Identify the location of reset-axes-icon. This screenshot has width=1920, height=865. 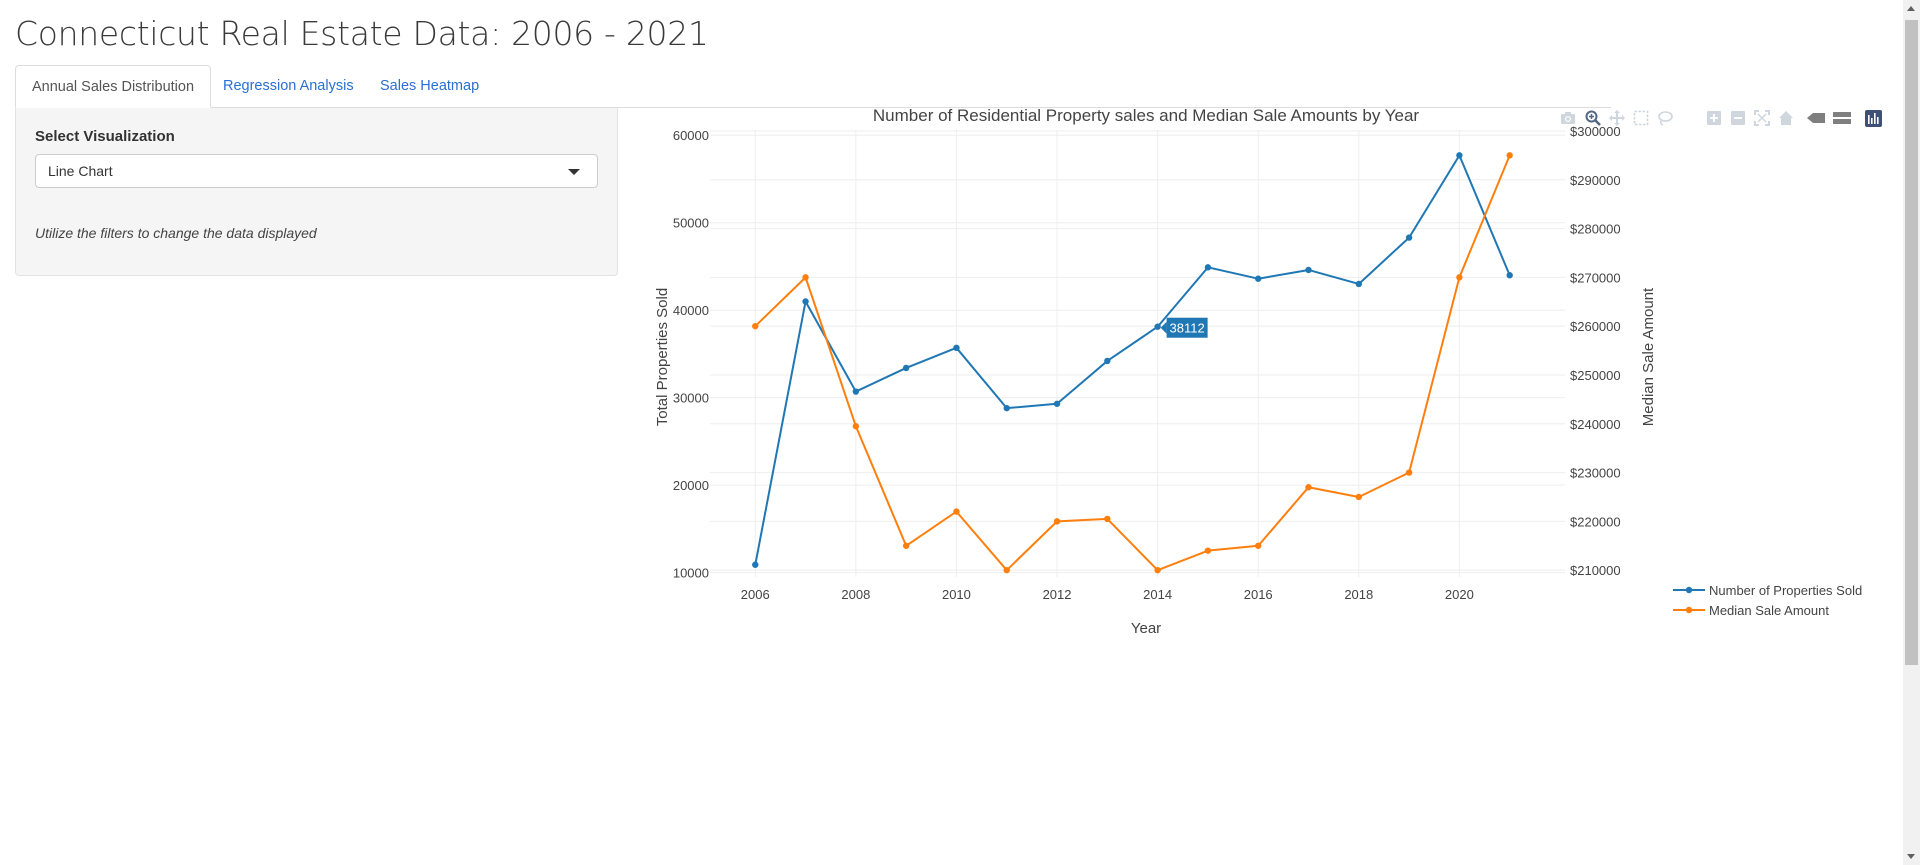
(1786, 120).